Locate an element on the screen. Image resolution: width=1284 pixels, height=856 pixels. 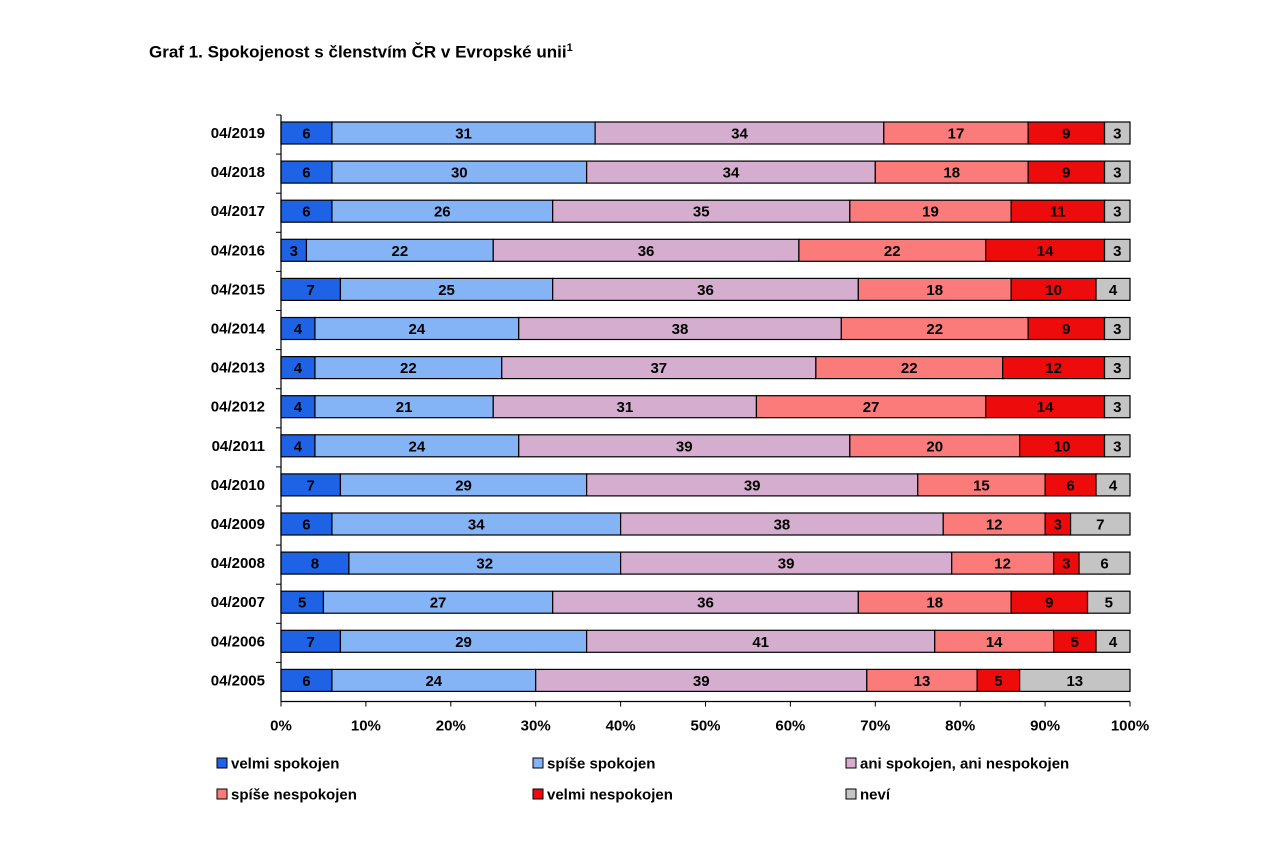
category-label: 04/2010 is located at coordinates (238, 485).